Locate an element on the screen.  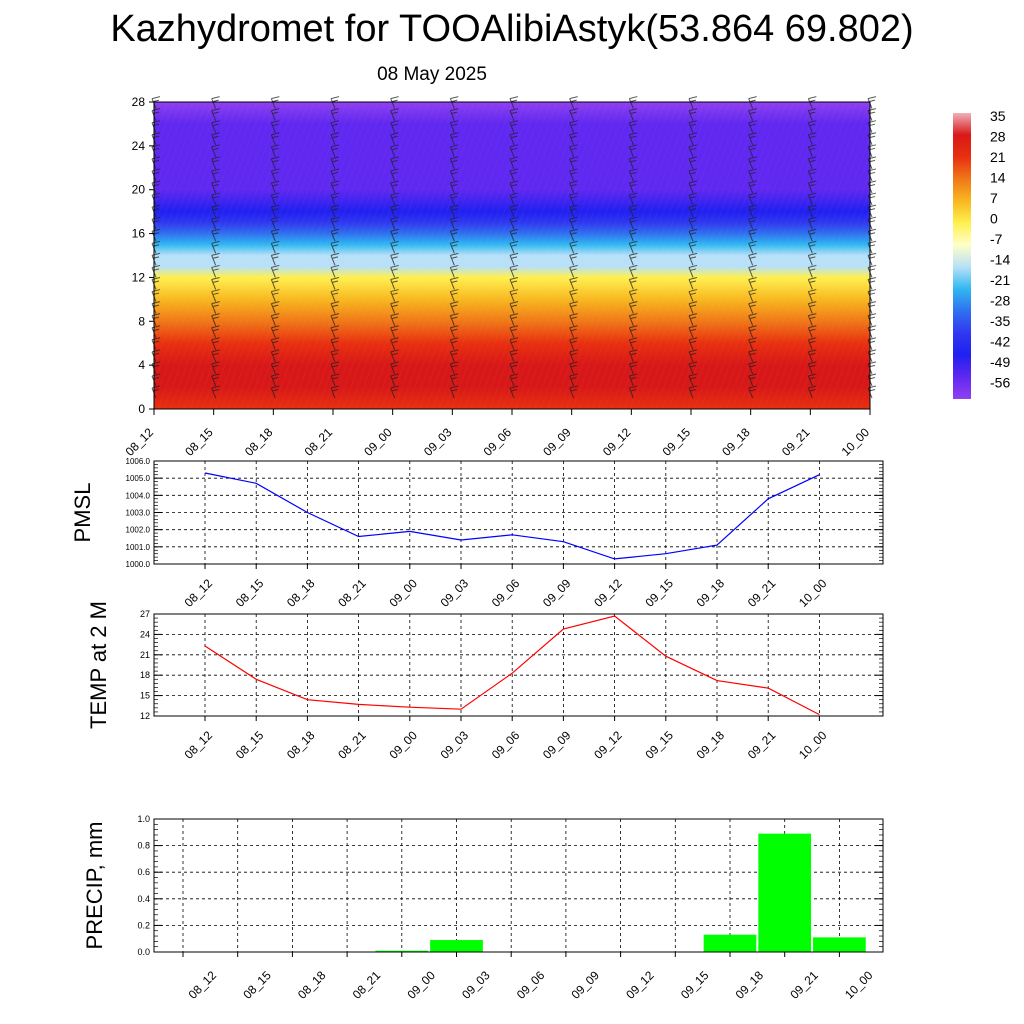
colorbar-label: -56 is located at coordinates (1000, 383).